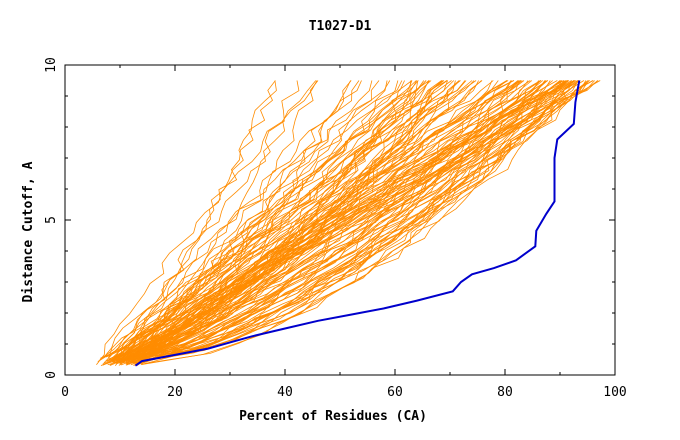 Image resolution: width=680 pixels, height=440 pixels. Describe the element at coordinates (285, 392) in the screenshot. I see `x-tick-label: 40` at that location.